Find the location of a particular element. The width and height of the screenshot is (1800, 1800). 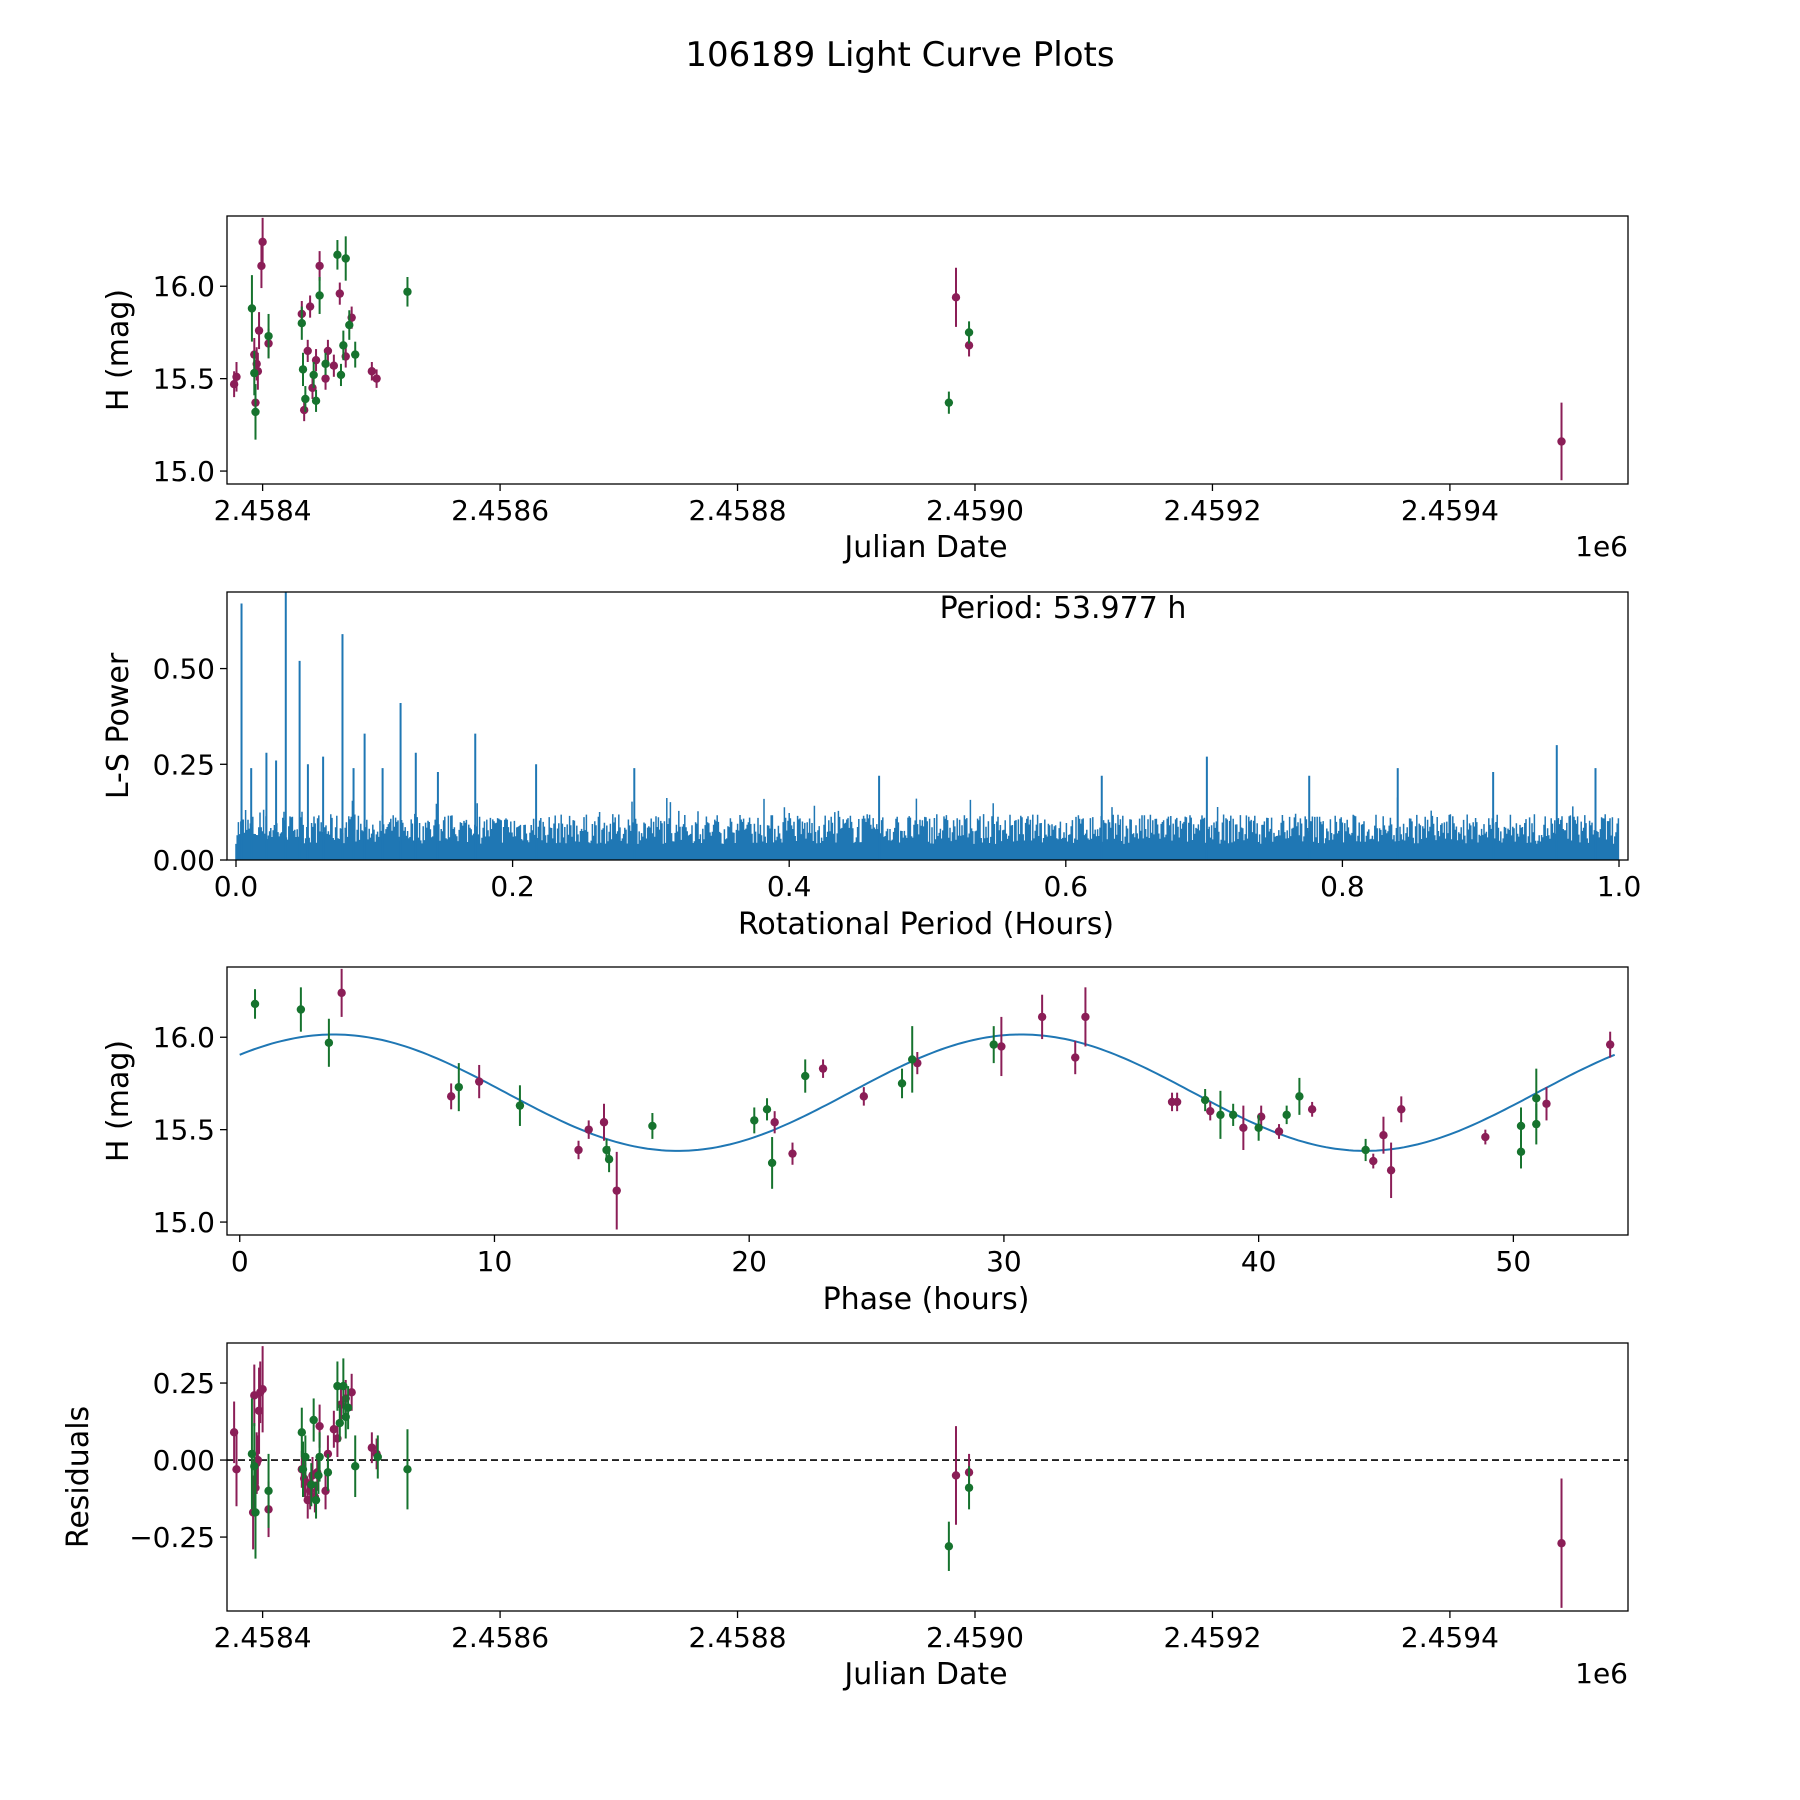

period-annotation: Period: 53.977 h is located at coordinates (1063, 608).